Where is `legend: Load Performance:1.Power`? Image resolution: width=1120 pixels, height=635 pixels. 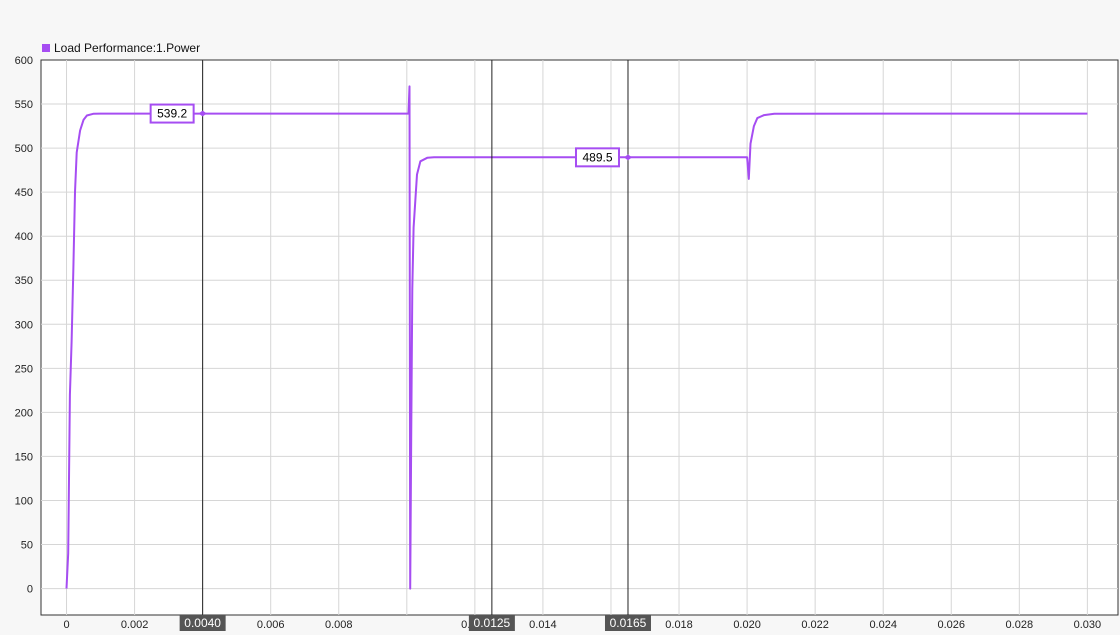
legend: Load Performance:1.Power is located at coordinates (121, 48).